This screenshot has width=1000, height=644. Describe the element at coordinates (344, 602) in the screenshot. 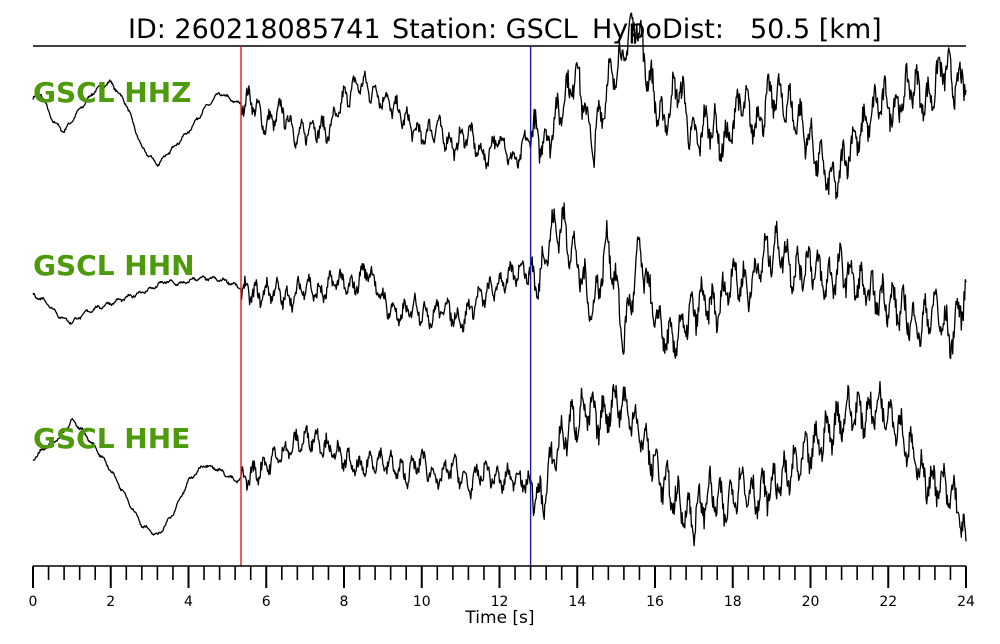

I see `x-tick-label: 8` at that location.